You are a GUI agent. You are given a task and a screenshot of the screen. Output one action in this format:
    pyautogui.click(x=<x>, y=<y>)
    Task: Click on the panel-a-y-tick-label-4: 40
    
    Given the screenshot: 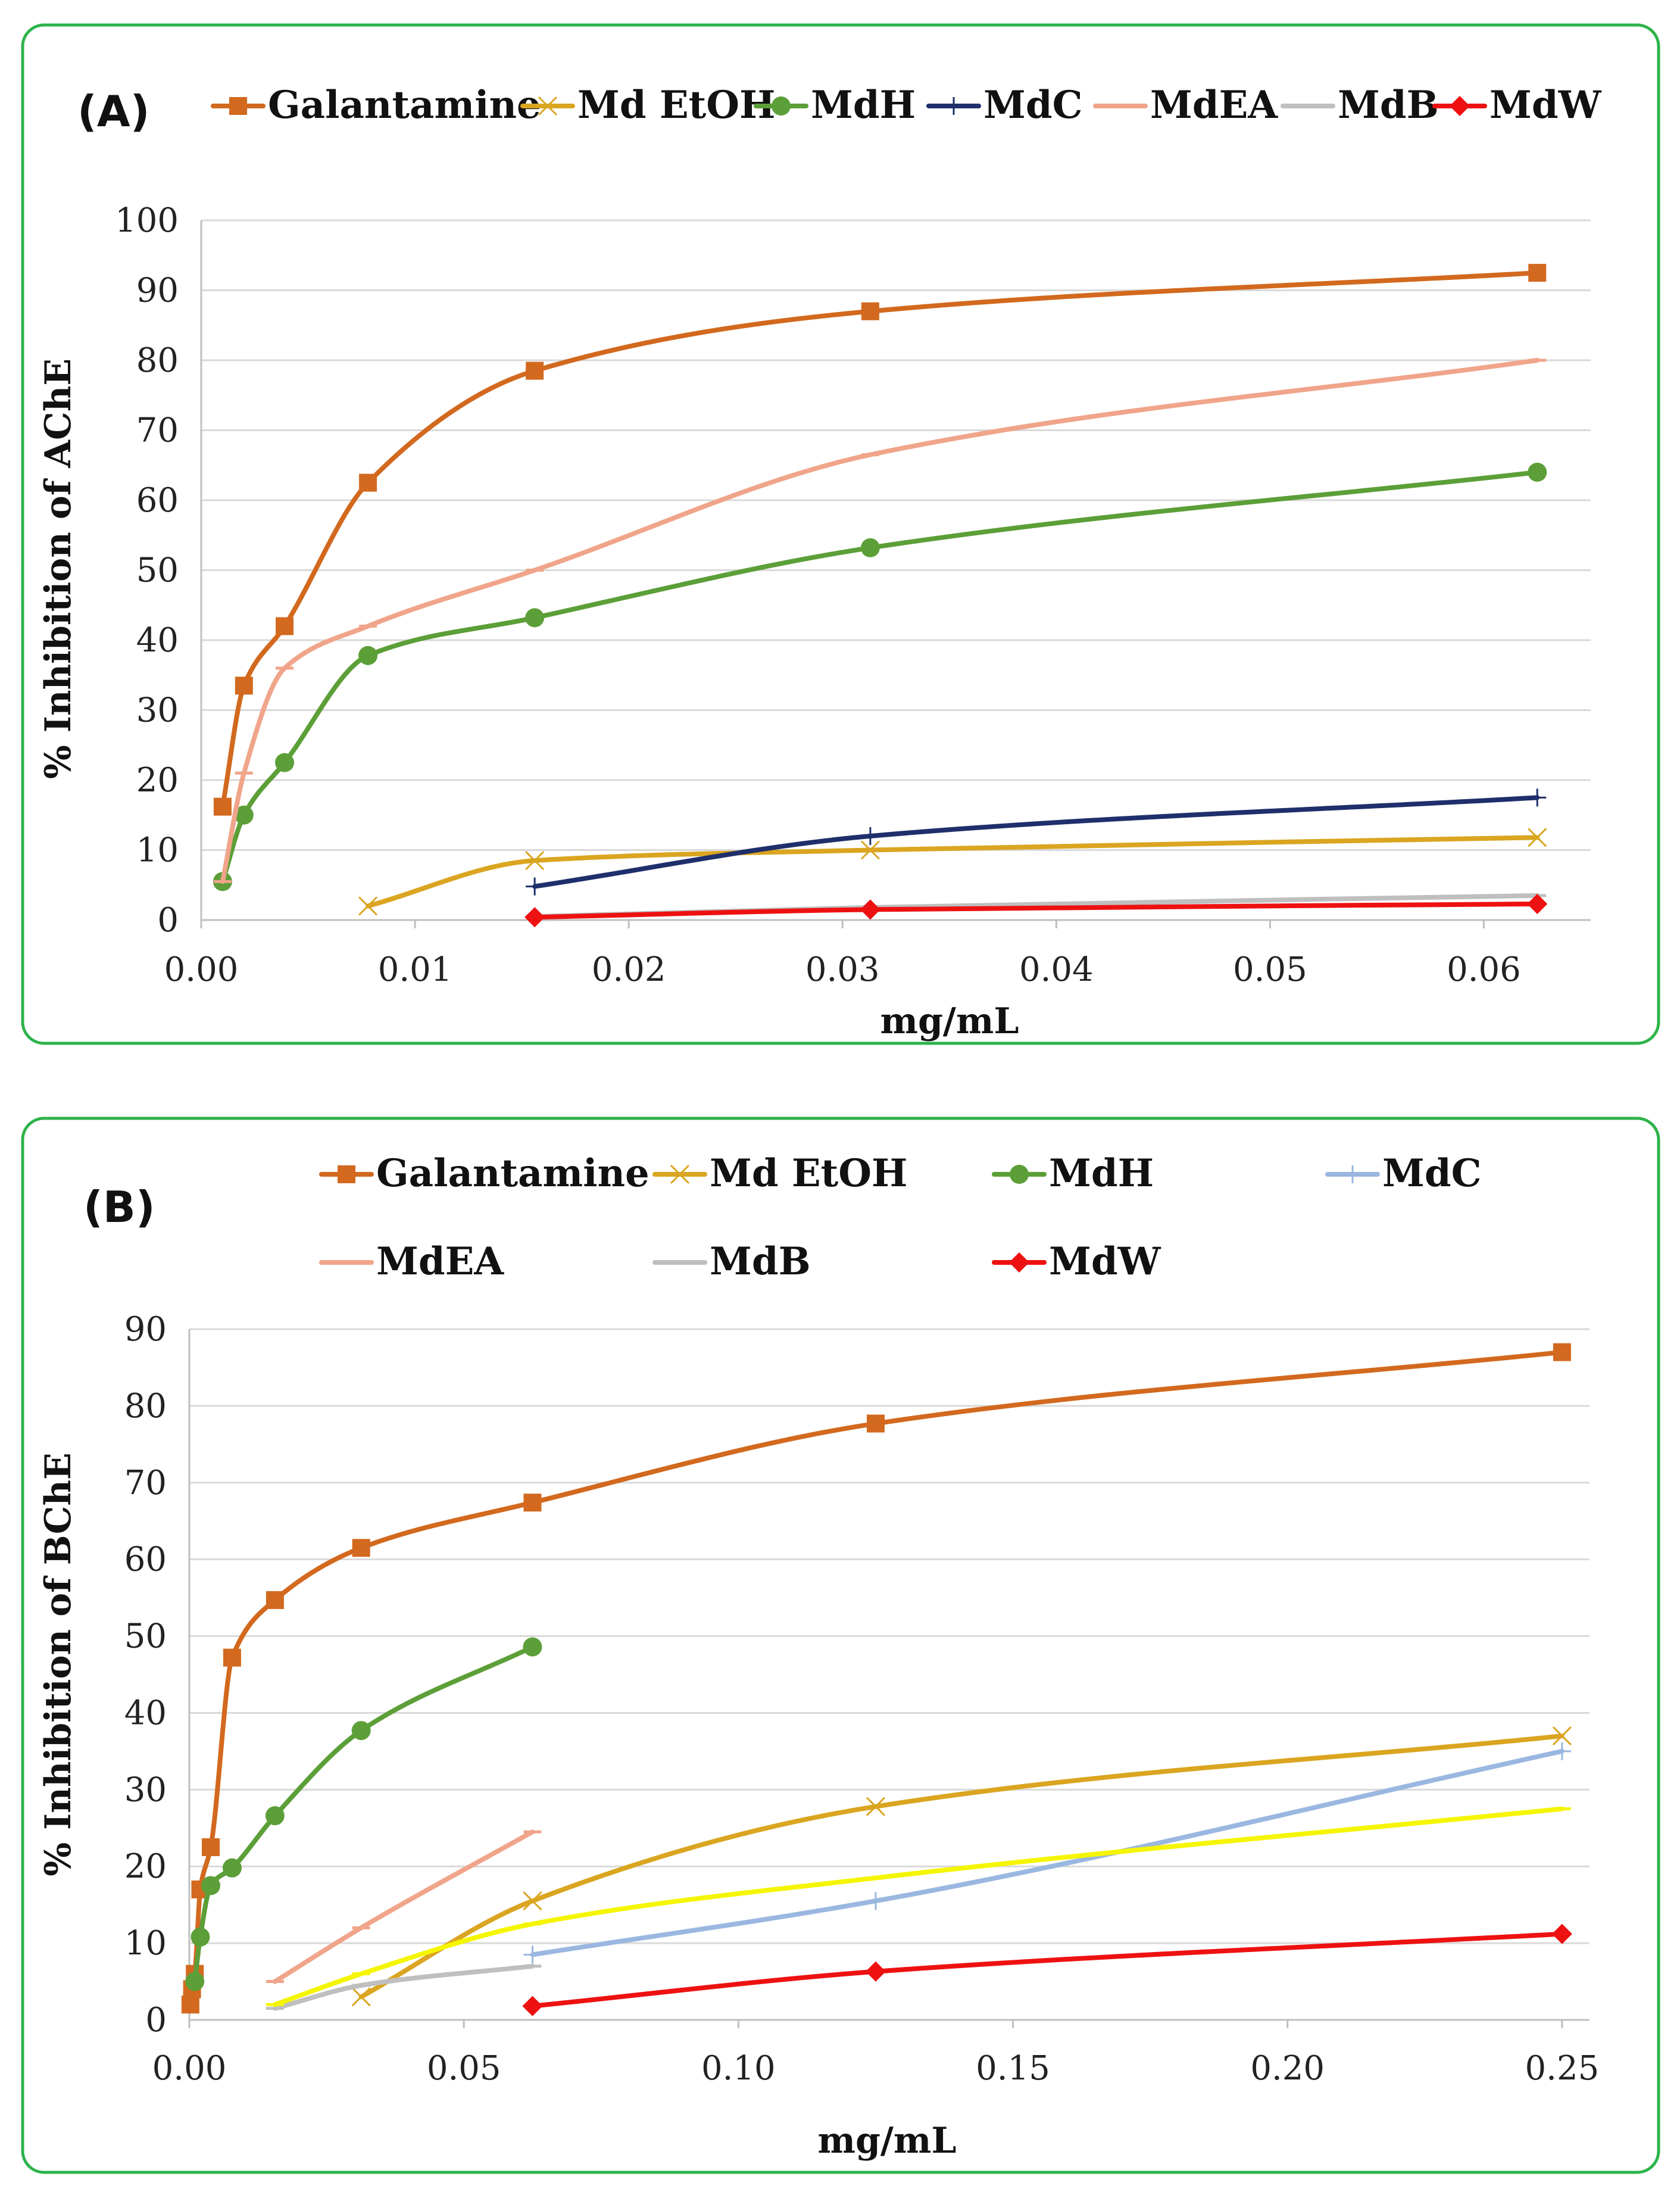 What is the action you would take?
    pyautogui.click(x=157, y=641)
    